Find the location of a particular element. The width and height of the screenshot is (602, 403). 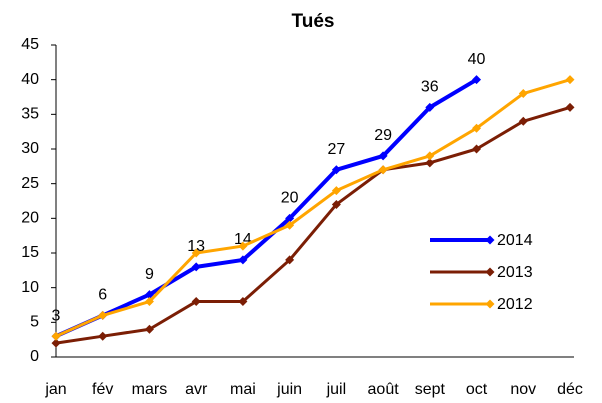

x-tick-label: nov is located at coordinates (523, 389).